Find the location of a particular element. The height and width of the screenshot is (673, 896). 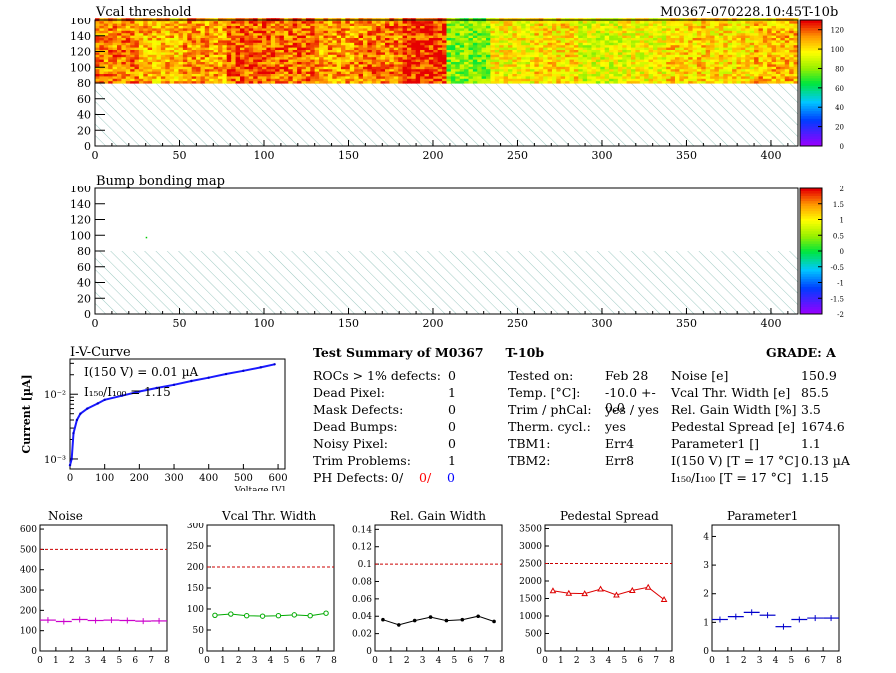

y-tick-label: 140 is located at coordinates (80, 36).